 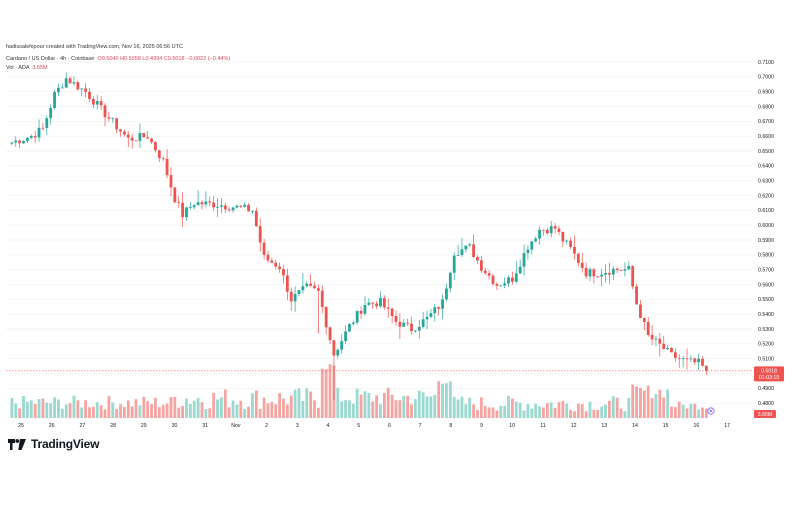 I want to click on symbol-title: Cardano / US Dollar · 4h · Coinbase, so click(x=50, y=59).